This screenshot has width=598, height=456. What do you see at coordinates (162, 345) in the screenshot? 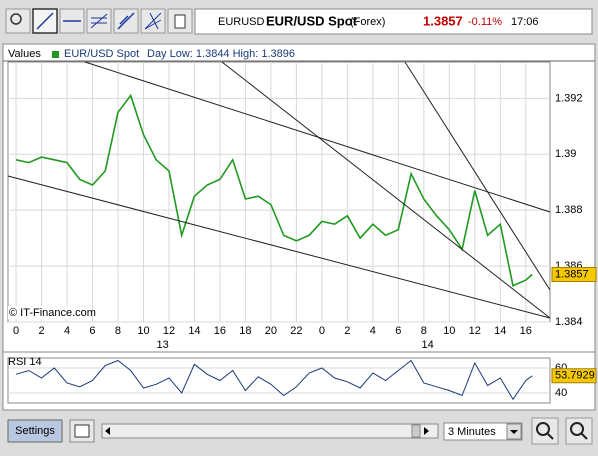
I see `day-label: 13` at bounding box center [162, 345].